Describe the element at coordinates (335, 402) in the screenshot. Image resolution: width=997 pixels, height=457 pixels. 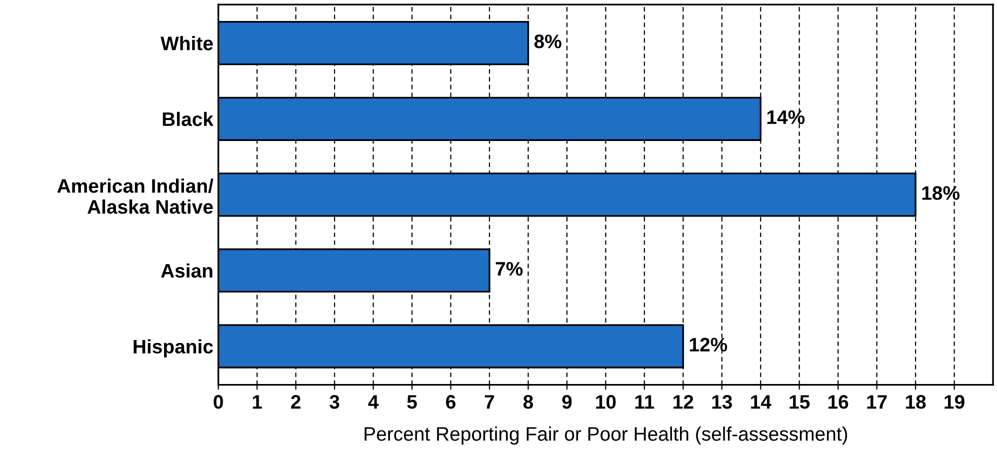
I see `x-tick-label: 3` at that location.